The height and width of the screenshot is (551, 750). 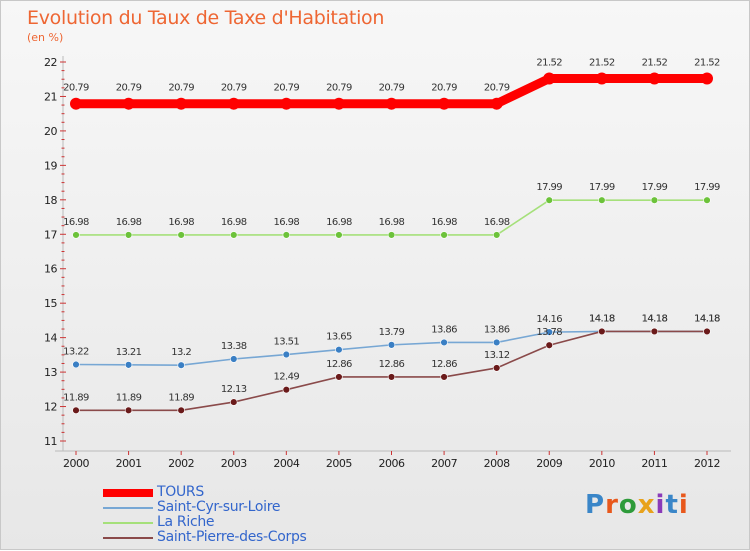 I want to click on chart-title: Evolution du Taux de Taxe d'Habitation, so click(x=206, y=18).